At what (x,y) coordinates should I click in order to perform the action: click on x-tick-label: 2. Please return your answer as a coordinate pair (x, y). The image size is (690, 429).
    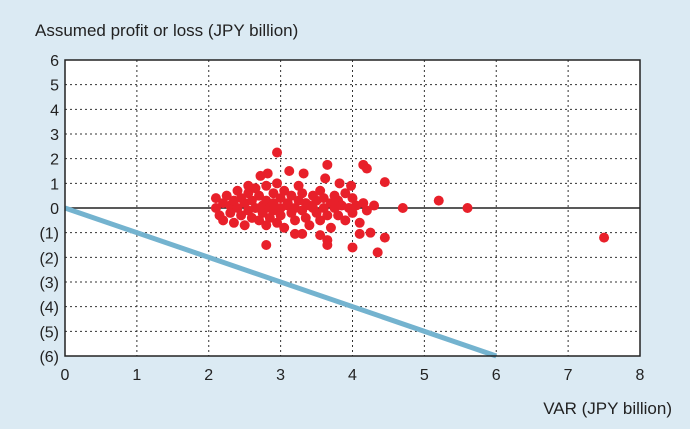
    Looking at the image, I should click on (208, 375).